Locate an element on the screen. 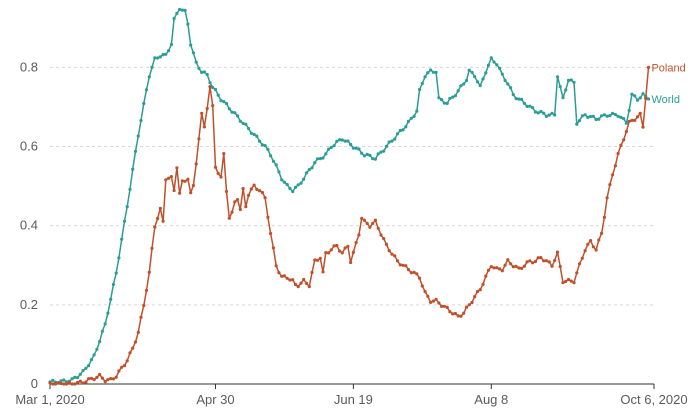 The width and height of the screenshot is (699, 414). x-tick-label: Aug 8 is located at coordinates (491, 399).